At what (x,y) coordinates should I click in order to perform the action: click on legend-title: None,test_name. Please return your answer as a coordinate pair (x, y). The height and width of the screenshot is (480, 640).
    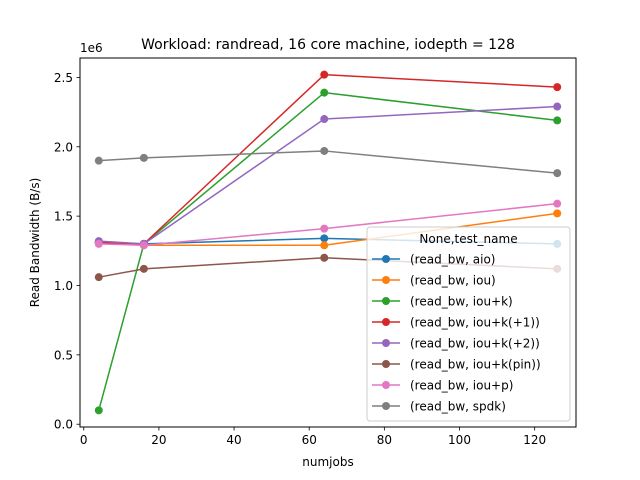
    Looking at the image, I should click on (468, 239).